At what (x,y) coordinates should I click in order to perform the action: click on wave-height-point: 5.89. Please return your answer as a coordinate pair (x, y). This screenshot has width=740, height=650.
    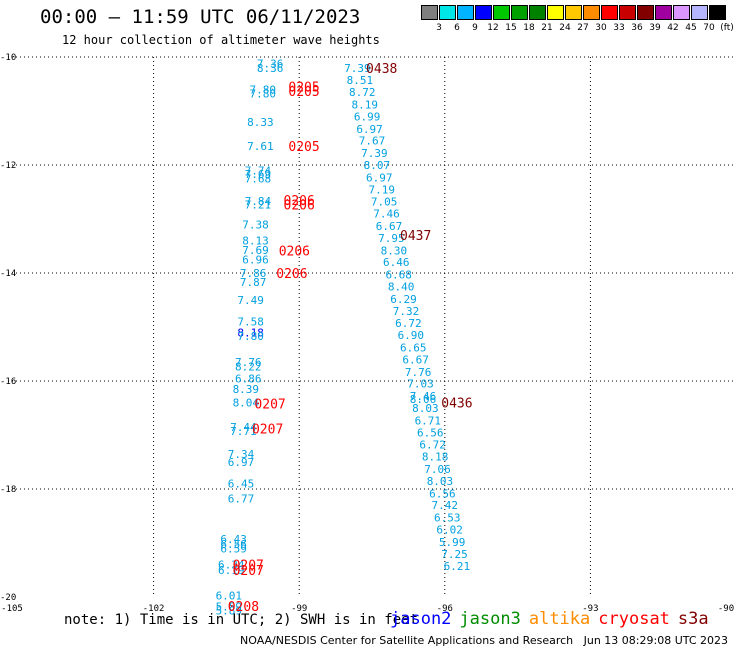
    Looking at the image, I should click on (229, 611).